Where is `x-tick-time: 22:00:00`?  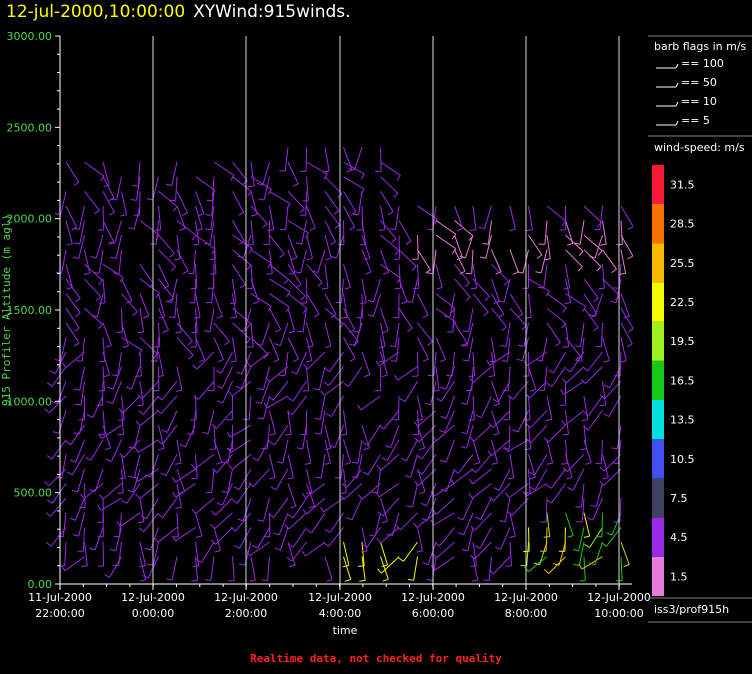 x-tick-time: 22:00:00 is located at coordinates (59, 613).